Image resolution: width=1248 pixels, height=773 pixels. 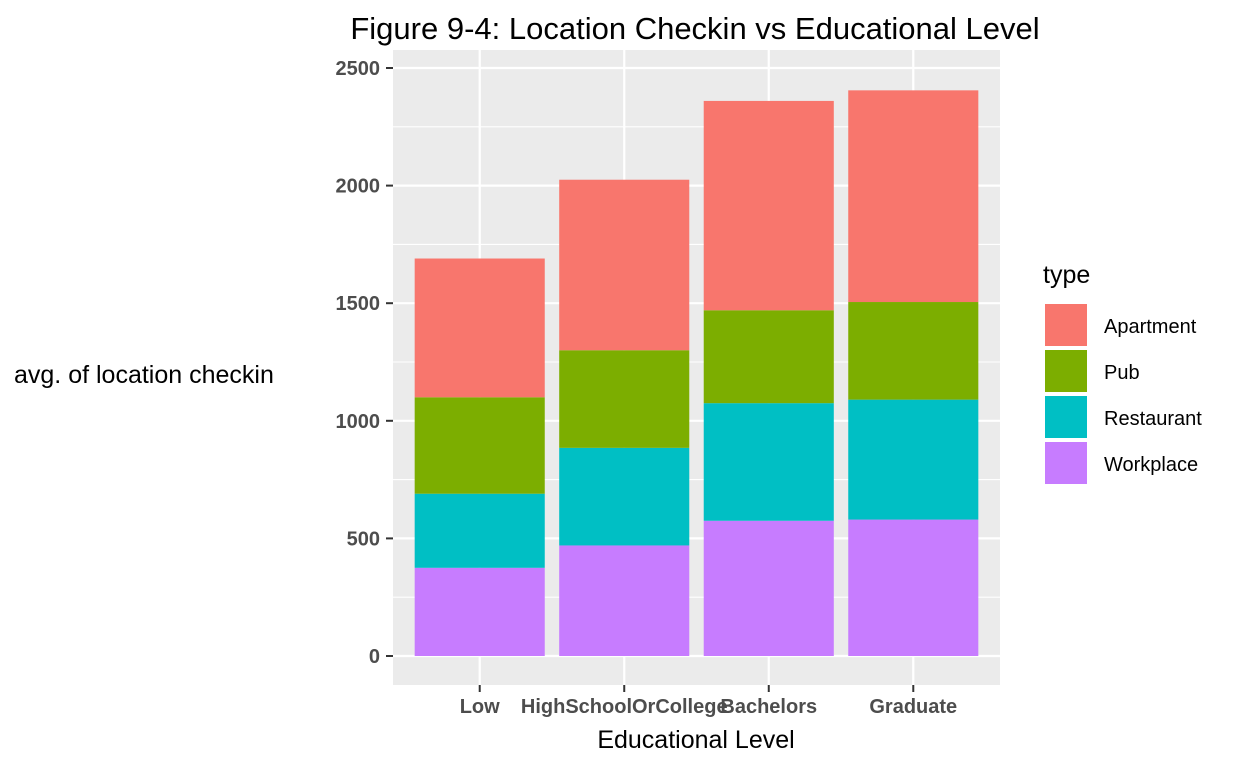 I want to click on legend: type Apartment Pub Restaurant Workplace, so click(x=1122, y=373).